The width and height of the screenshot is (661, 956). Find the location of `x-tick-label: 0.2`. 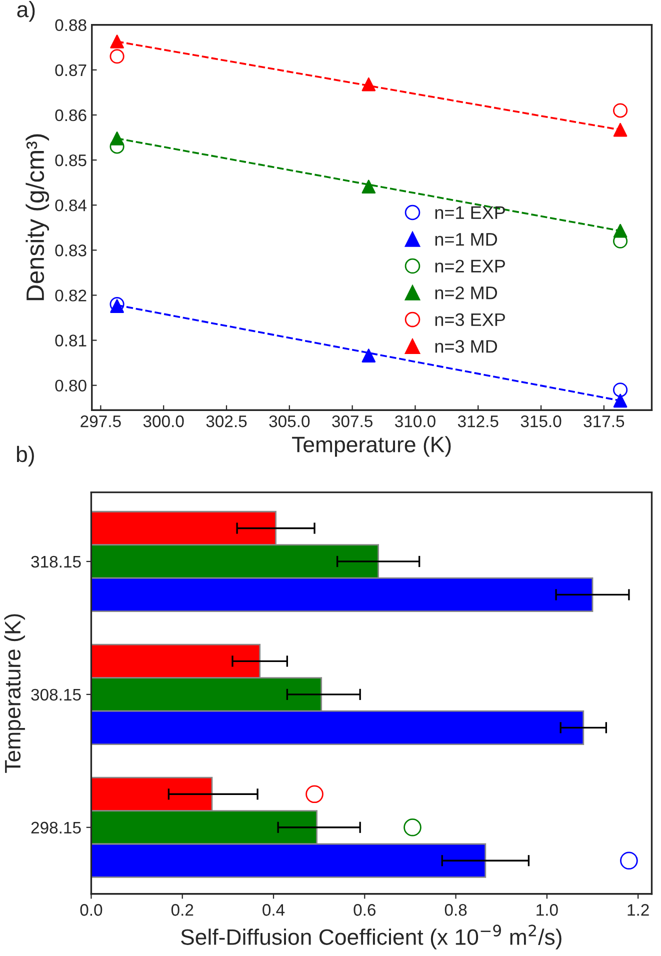

x-tick-label: 0.2 is located at coordinates (182, 910).